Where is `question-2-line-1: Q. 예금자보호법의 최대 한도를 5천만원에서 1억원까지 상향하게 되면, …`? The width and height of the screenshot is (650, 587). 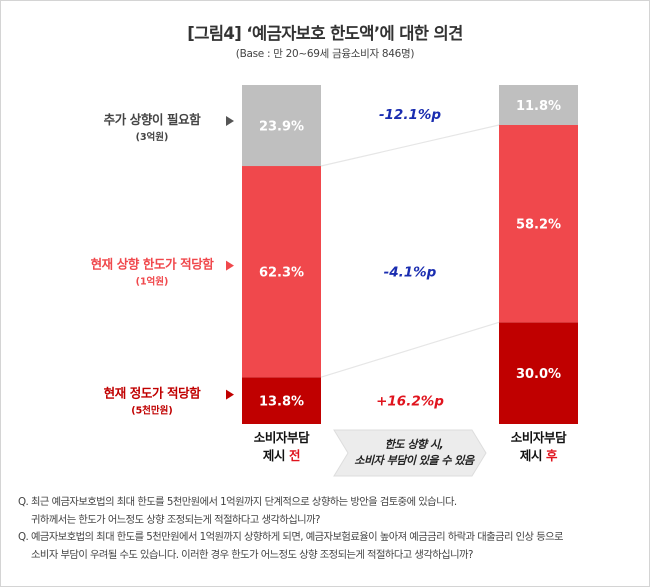
question-2-line-1: Q. 예금자보호법의 최대 한도를 5천만원에서 1억원까지 상향하게 되면, … is located at coordinates (291, 537).